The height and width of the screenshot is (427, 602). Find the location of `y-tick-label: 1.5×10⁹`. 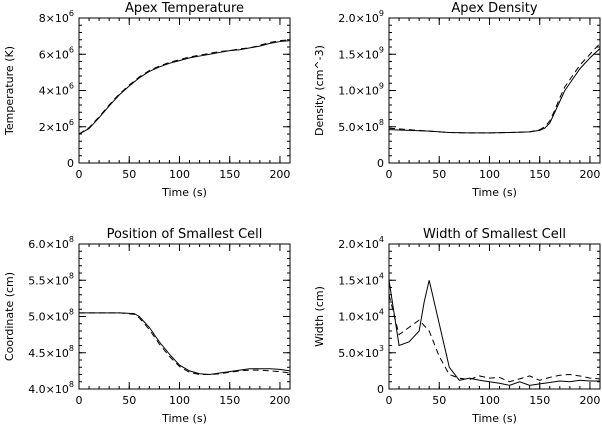

y-tick-label: 1.5×10⁹ is located at coordinates (361, 53).